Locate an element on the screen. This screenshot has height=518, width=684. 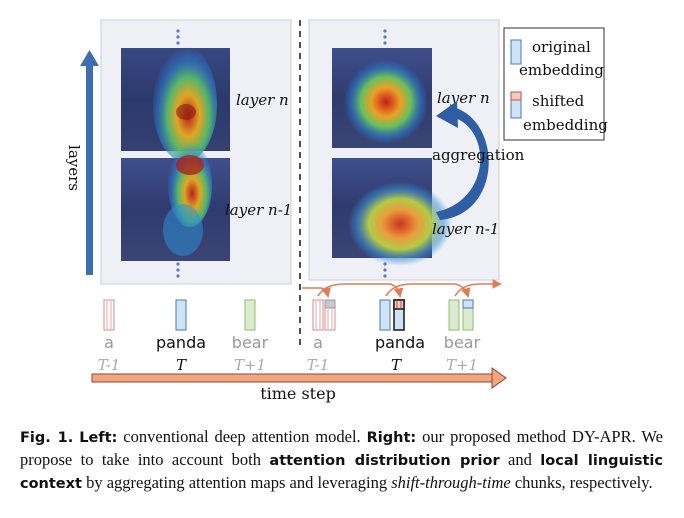
left-top-dots is located at coordinates (178, 37).